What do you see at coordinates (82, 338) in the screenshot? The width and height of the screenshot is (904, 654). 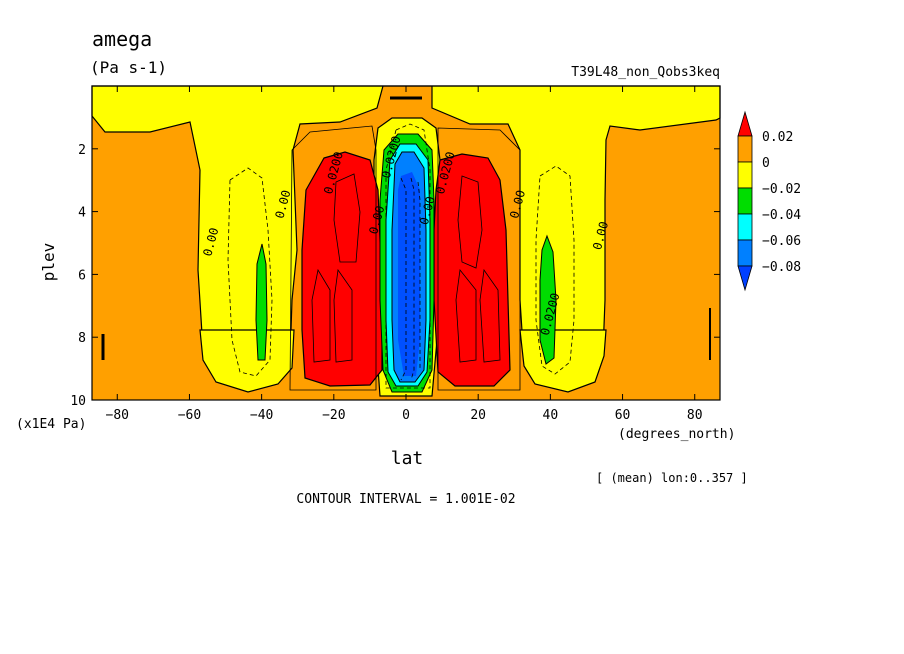 I see `y-tick-label: 8` at bounding box center [82, 338].